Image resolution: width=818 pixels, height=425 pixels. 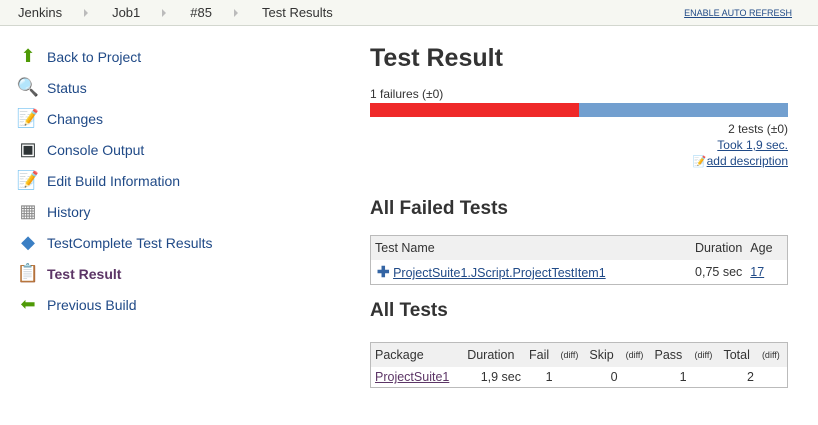 What do you see at coordinates (130, 242) in the screenshot?
I see `sidebar-item-label: TestComplete Test Results` at bounding box center [130, 242].